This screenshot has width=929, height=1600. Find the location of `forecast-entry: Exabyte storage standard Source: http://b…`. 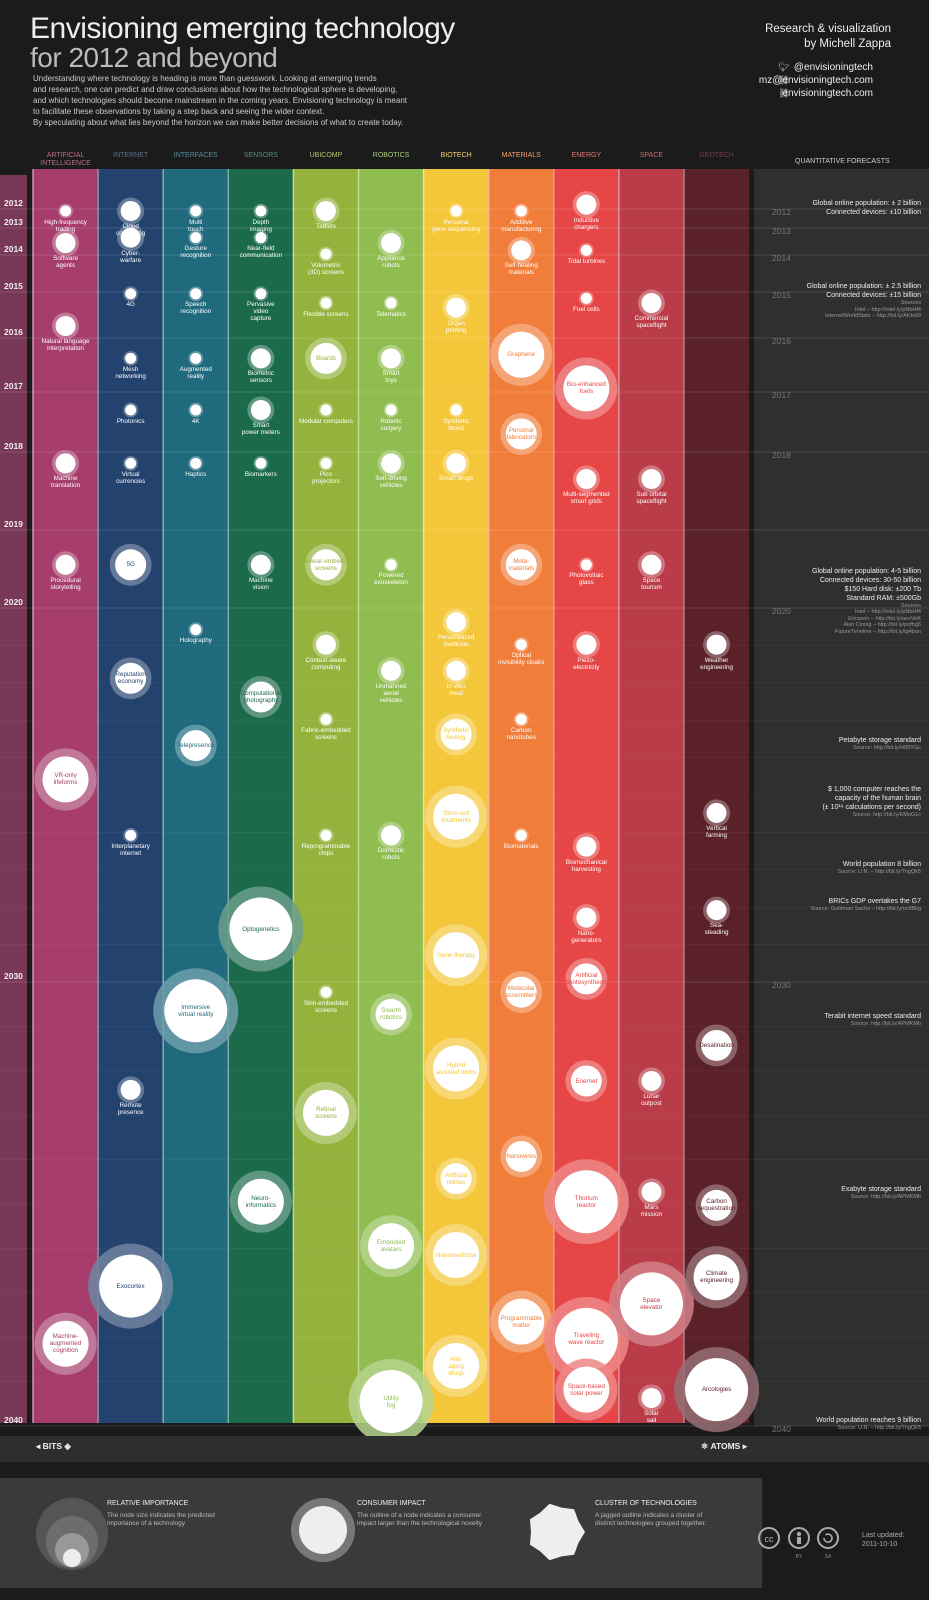

forecast-entry: Exabyte storage standard Source: http://b… is located at coordinates (881, 1193).